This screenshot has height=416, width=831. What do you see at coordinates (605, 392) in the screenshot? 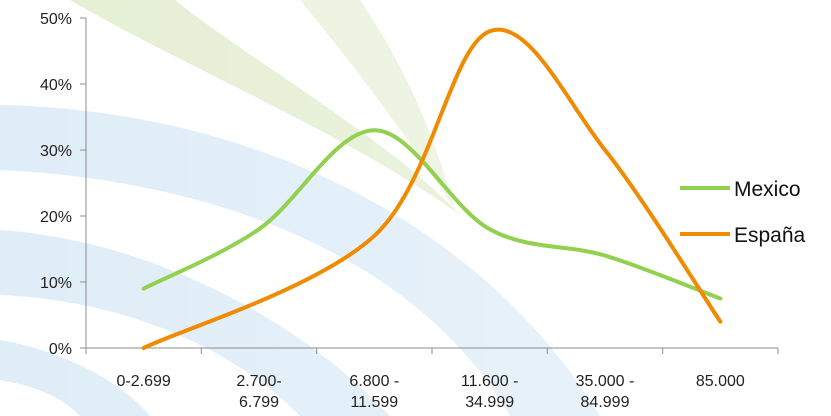
I see `x-tick-label: 35.000 -84.999` at bounding box center [605, 392].